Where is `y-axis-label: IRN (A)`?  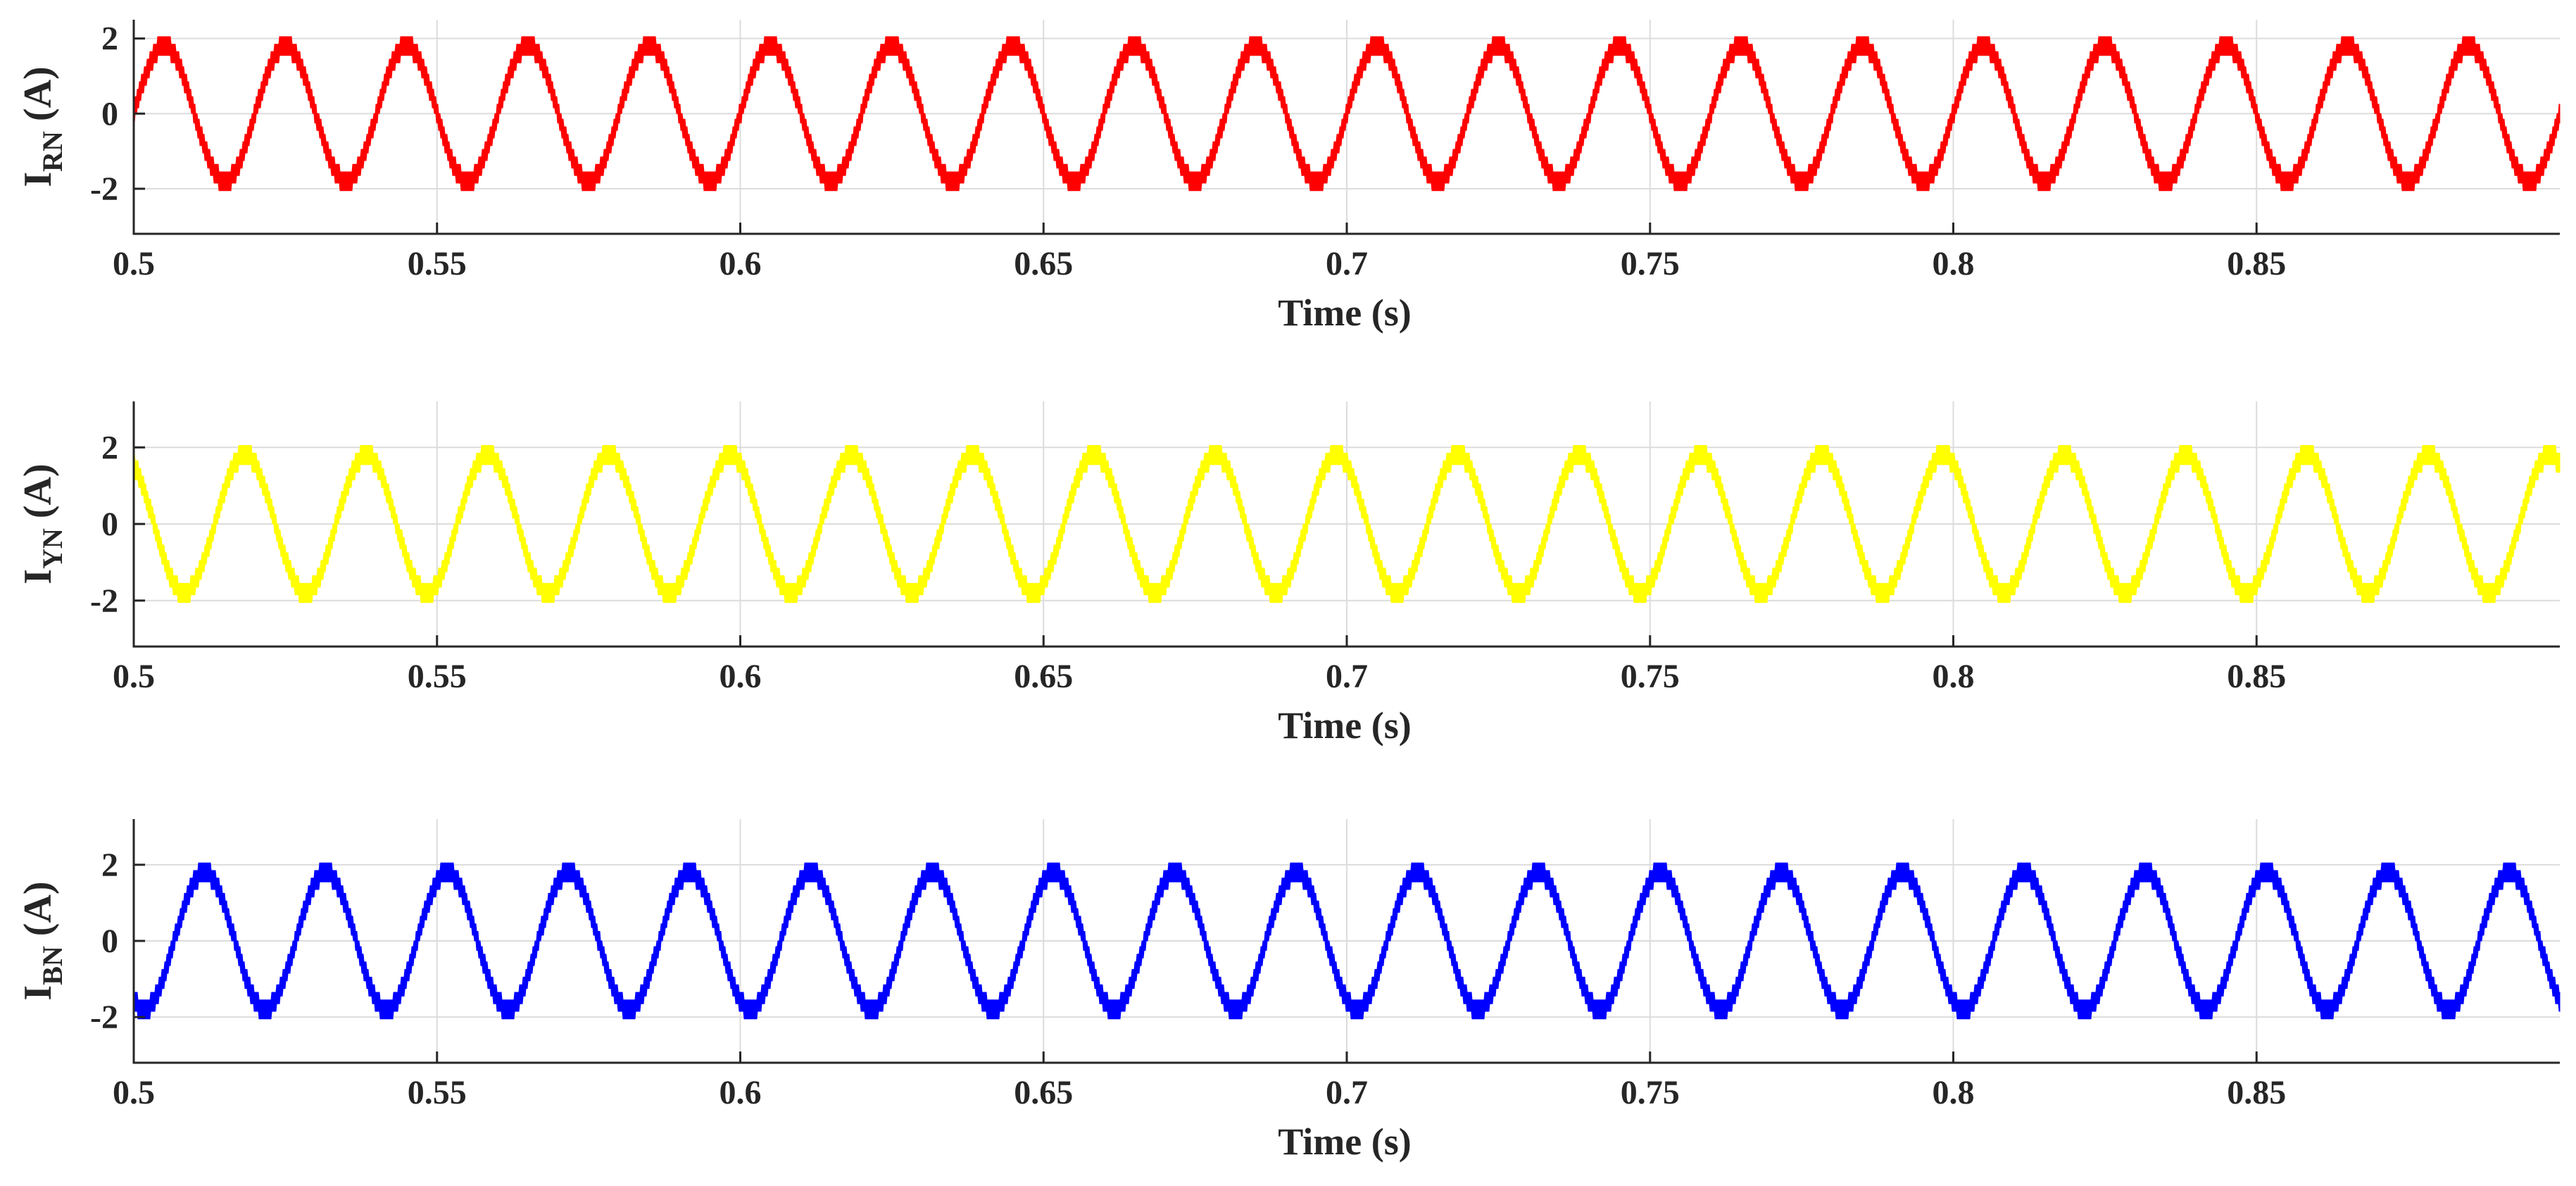
y-axis-label: IRN (A) is located at coordinates (42, 127).